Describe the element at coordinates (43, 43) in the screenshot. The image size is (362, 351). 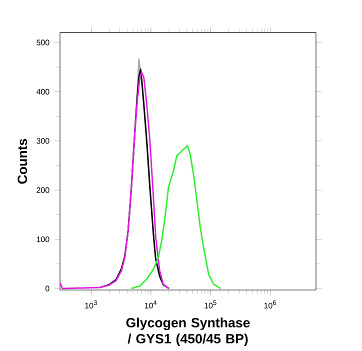
I see `y-tick-label: 500` at that location.